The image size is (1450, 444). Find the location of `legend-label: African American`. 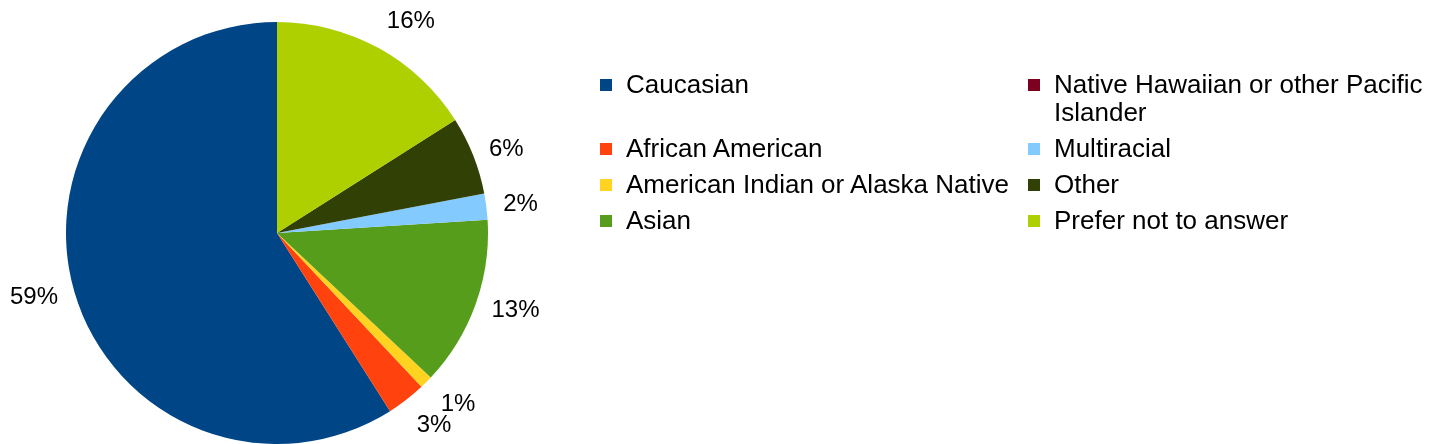

legend-label: African American is located at coordinates (724, 148).